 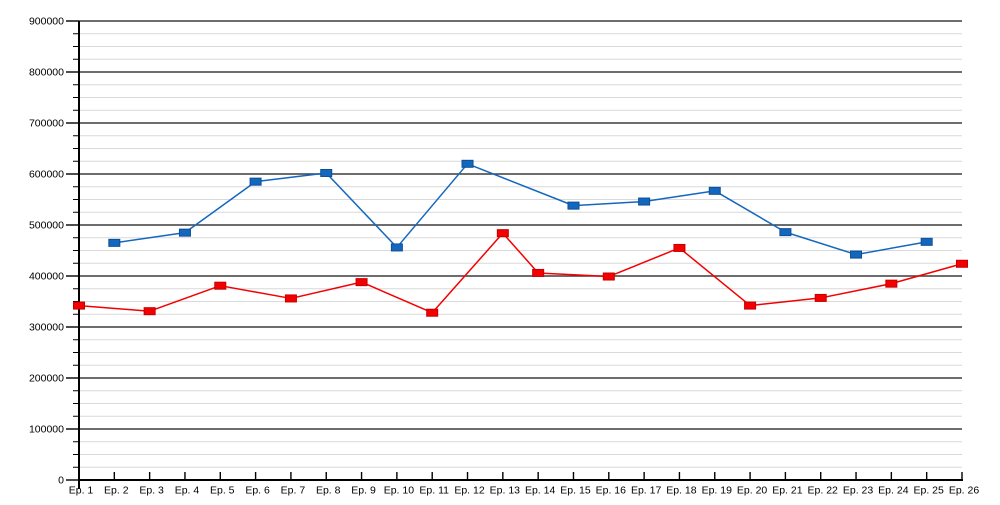 What do you see at coordinates (328, 491) in the screenshot?
I see `x-axis-tick-label: Ep. 8` at bounding box center [328, 491].